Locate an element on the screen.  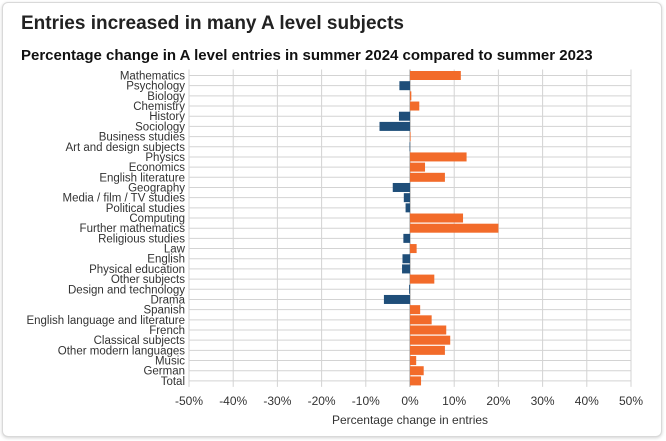
category-label: Physics is located at coordinates (165, 158).